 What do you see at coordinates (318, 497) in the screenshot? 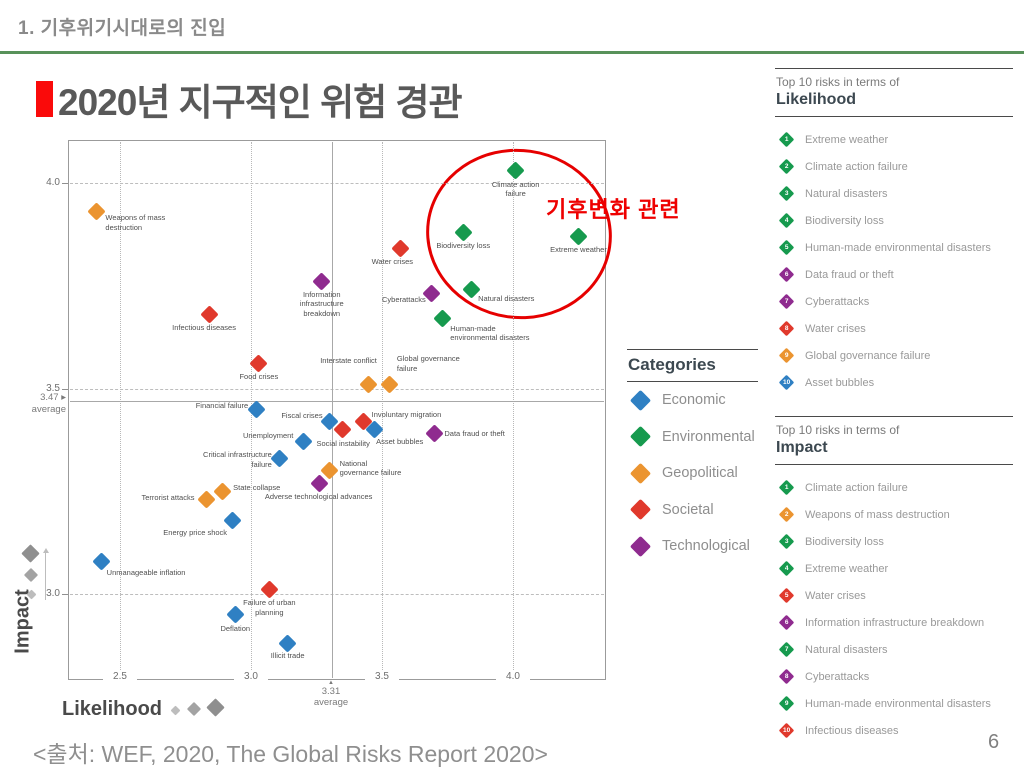
I see `risk-label-adverse-technological-advances: Adverse technological advances` at bounding box center [318, 497].